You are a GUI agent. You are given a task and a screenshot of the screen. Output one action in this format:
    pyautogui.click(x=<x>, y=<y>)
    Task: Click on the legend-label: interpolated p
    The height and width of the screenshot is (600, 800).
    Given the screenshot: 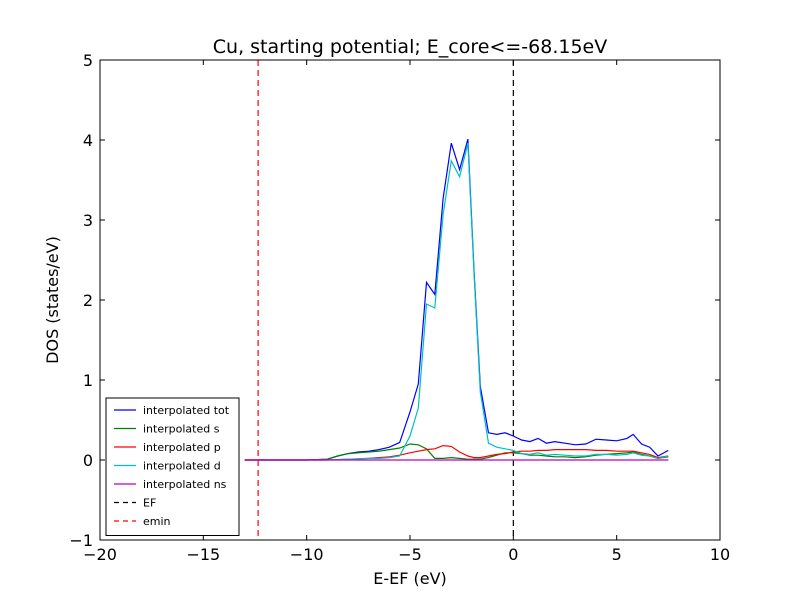 What is the action you would take?
    pyautogui.click(x=182, y=447)
    